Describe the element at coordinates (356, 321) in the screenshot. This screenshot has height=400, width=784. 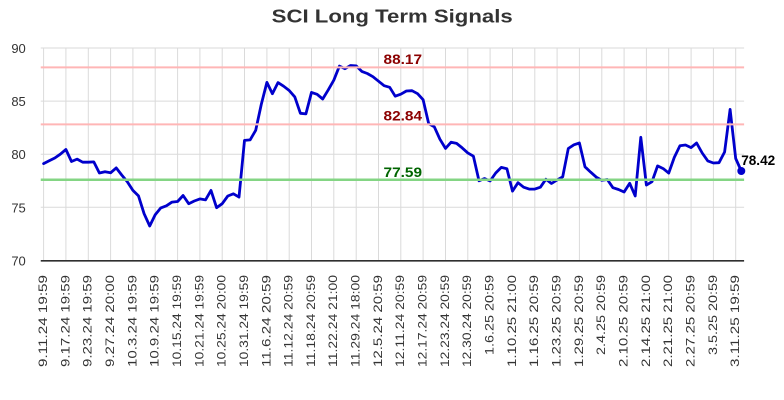
I see `svg-text: 11.29.24 18:00` at that location.